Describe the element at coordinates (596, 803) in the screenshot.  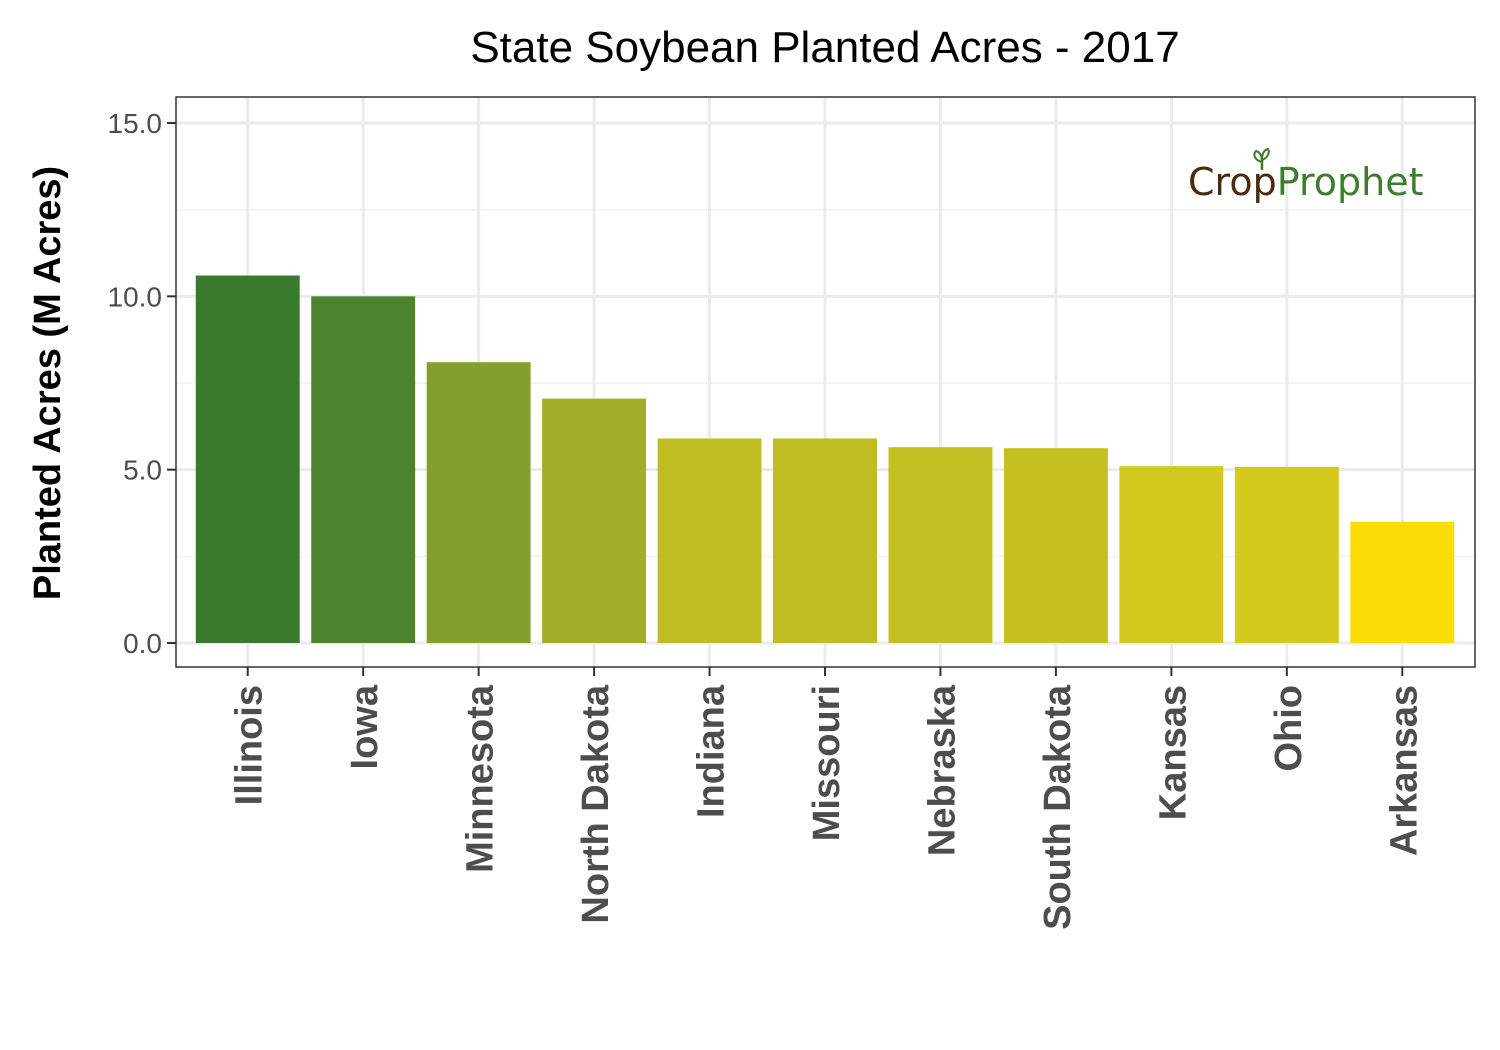
I see `x-tick-label: North Dakota` at that location.